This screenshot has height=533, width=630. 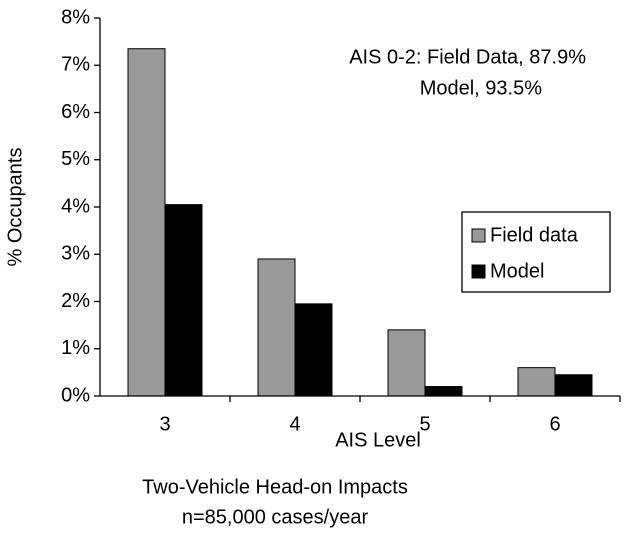 What do you see at coordinates (294, 424) in the screenshot?
I see `x-tick-label: 4` at bounding box center [294, 424].